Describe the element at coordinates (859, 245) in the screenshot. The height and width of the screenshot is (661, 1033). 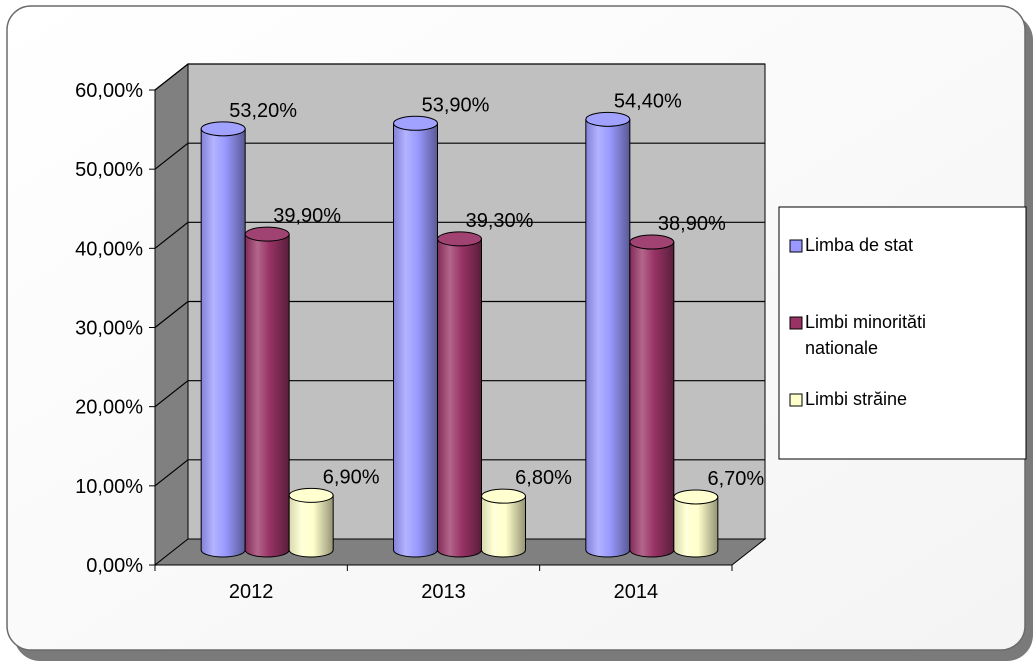
I see `legend-label: Limba de stat` at that location.